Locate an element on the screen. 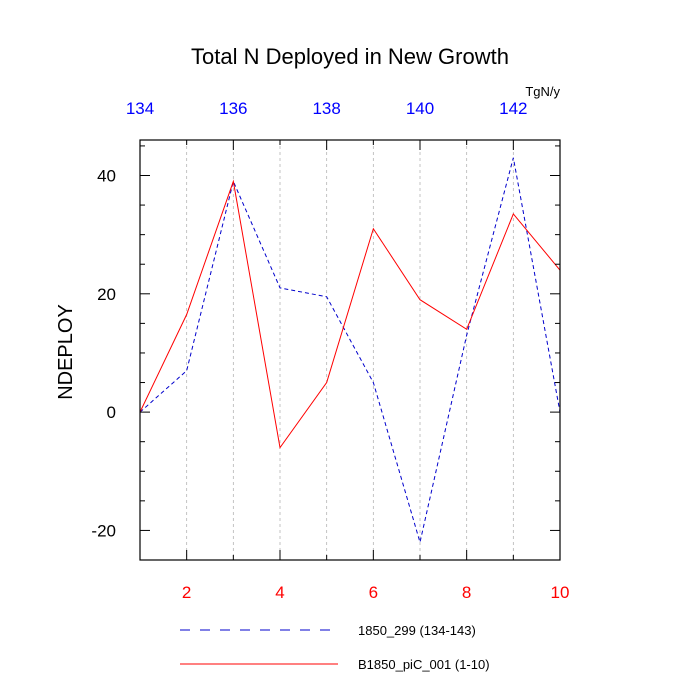 This screenshot has width=700, height=700. top-tick-label: 140 is located at coordinates (420, 108).